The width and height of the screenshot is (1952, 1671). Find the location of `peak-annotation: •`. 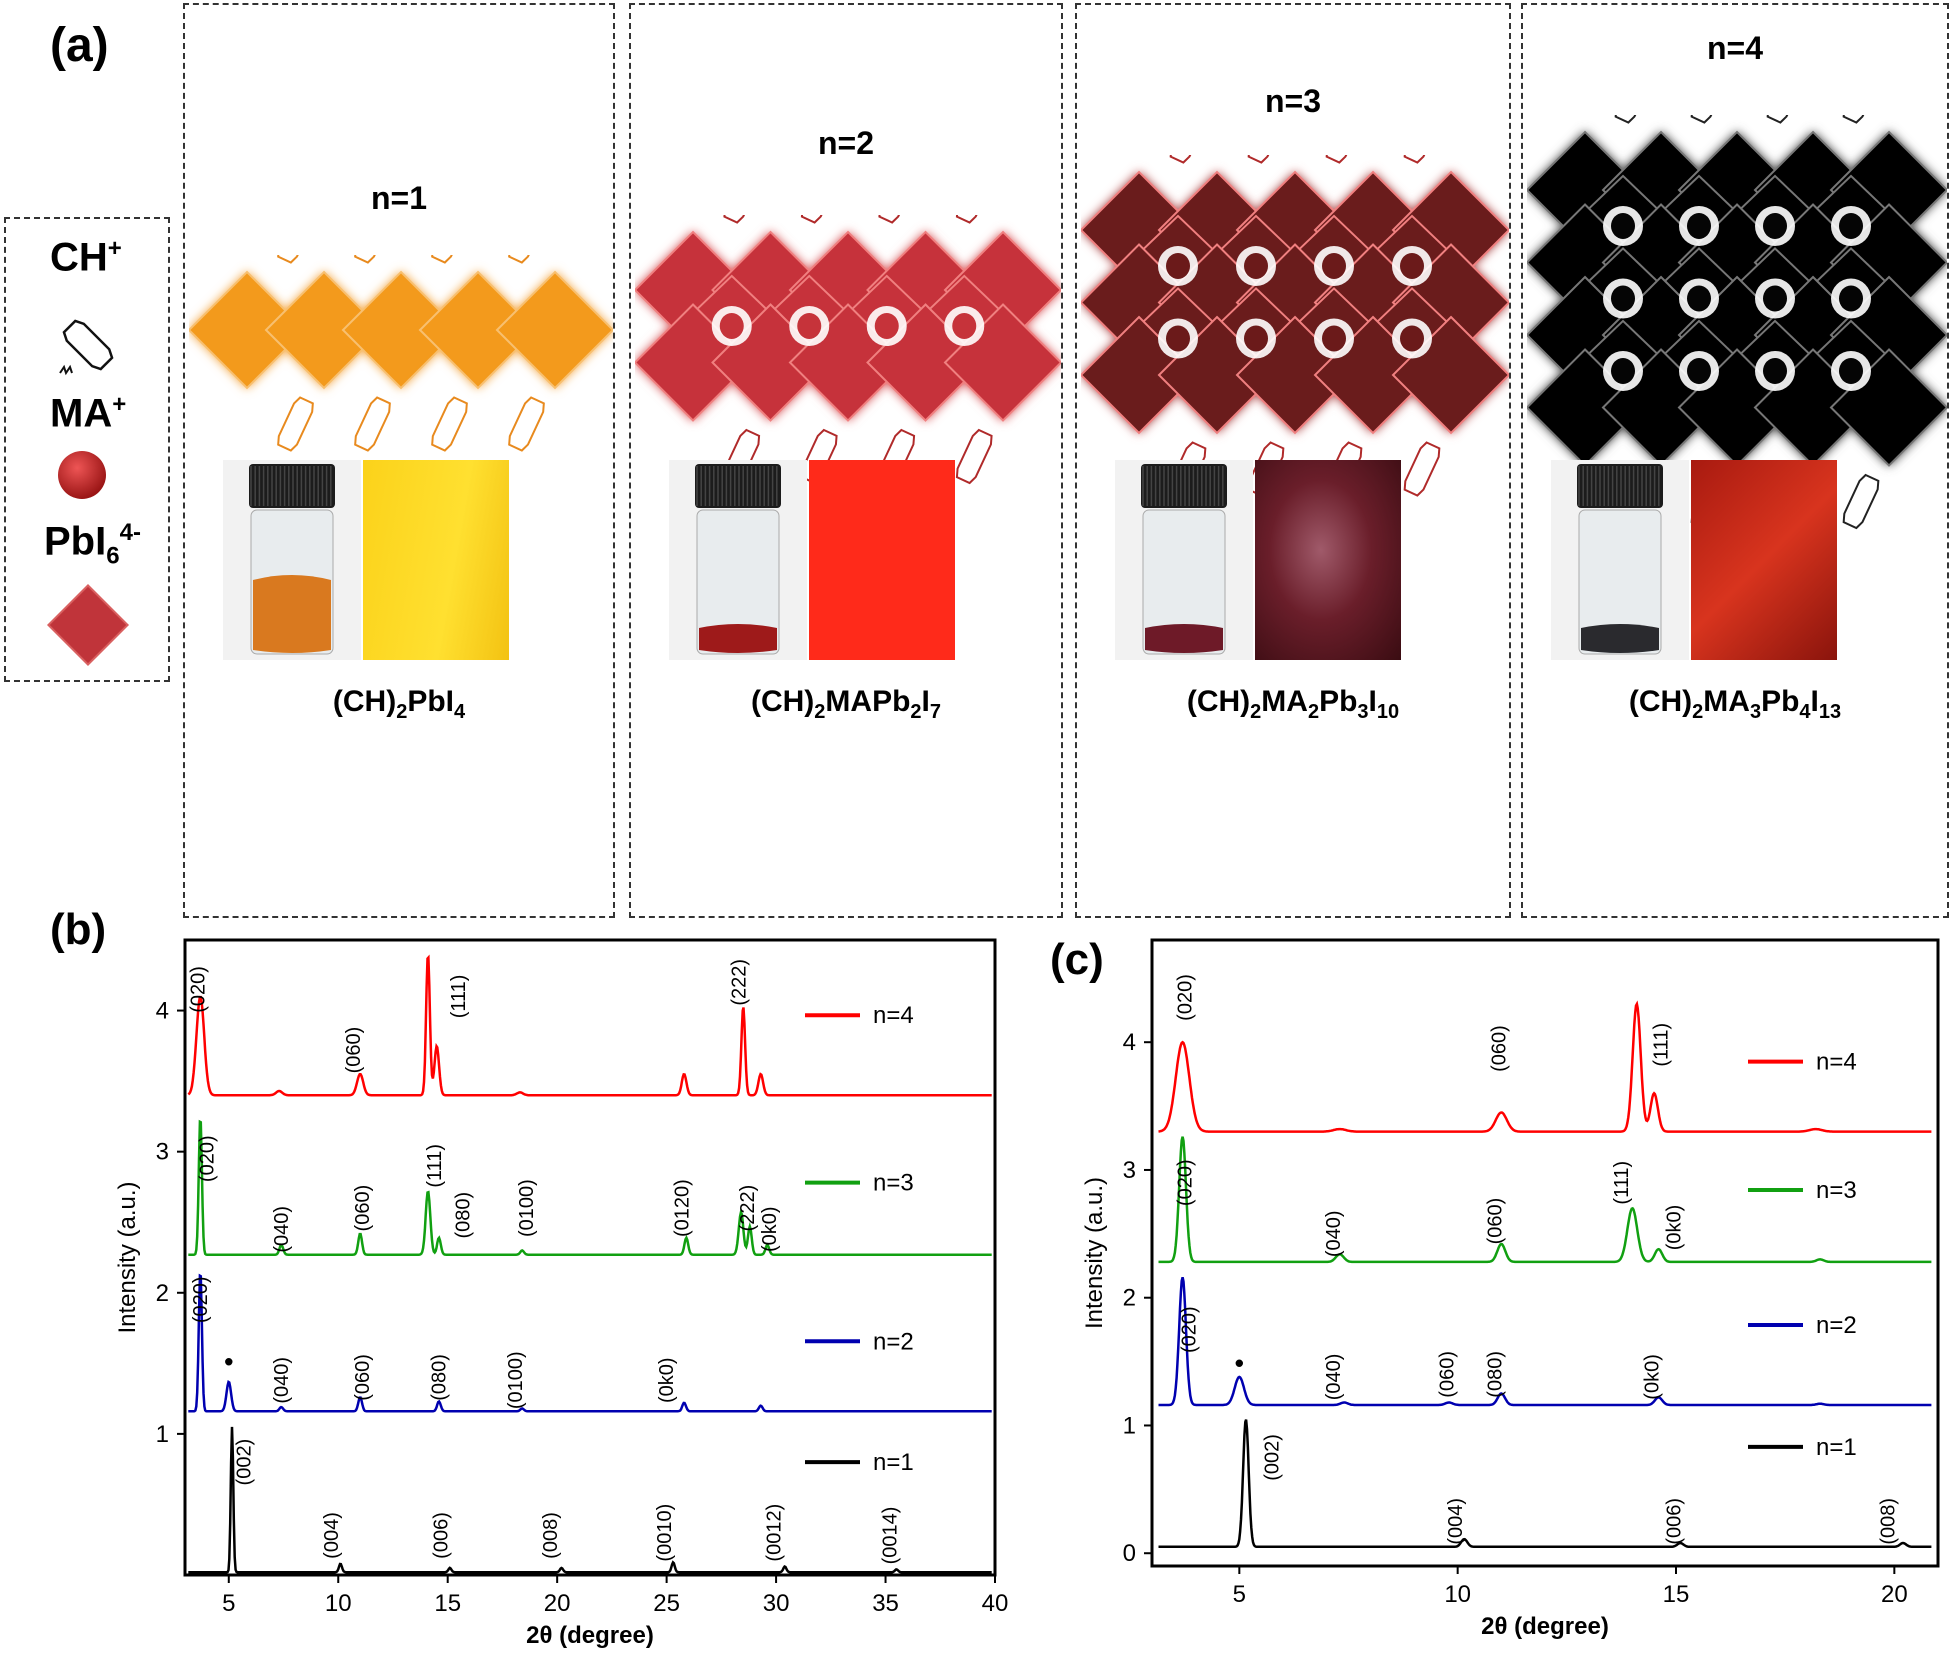

peak-annotation: • is located at coordinates (1239, 1363).